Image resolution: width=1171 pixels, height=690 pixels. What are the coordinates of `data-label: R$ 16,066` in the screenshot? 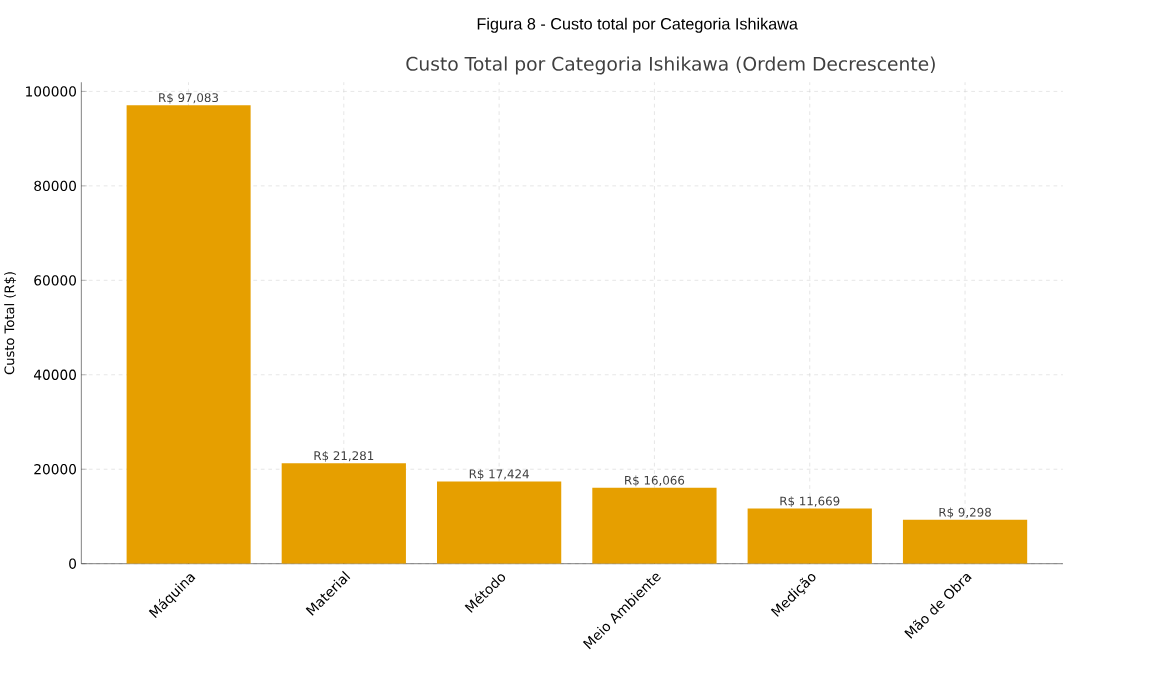 It's located at (655, 481).